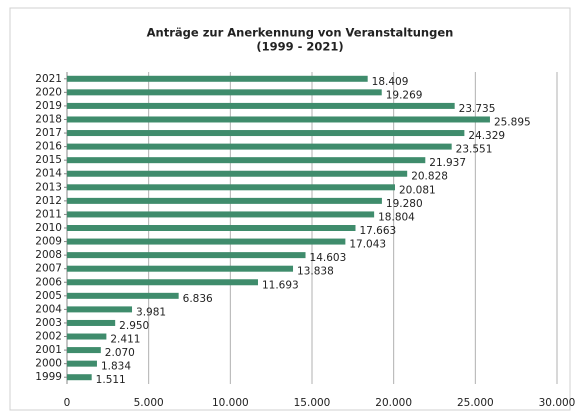 This screenshot has width=579, height=416. I want to click on value-label: 17.663, so click(377, 231).